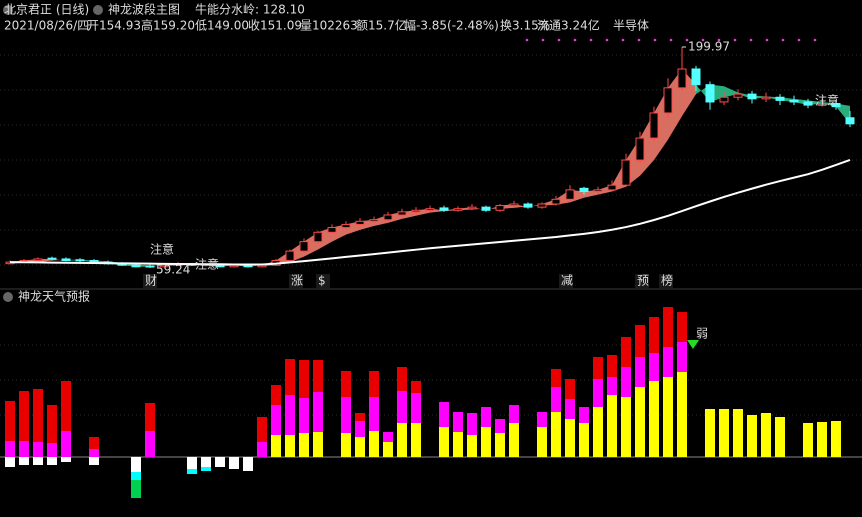  I want to click on signal-arrow, so click(693, 344).